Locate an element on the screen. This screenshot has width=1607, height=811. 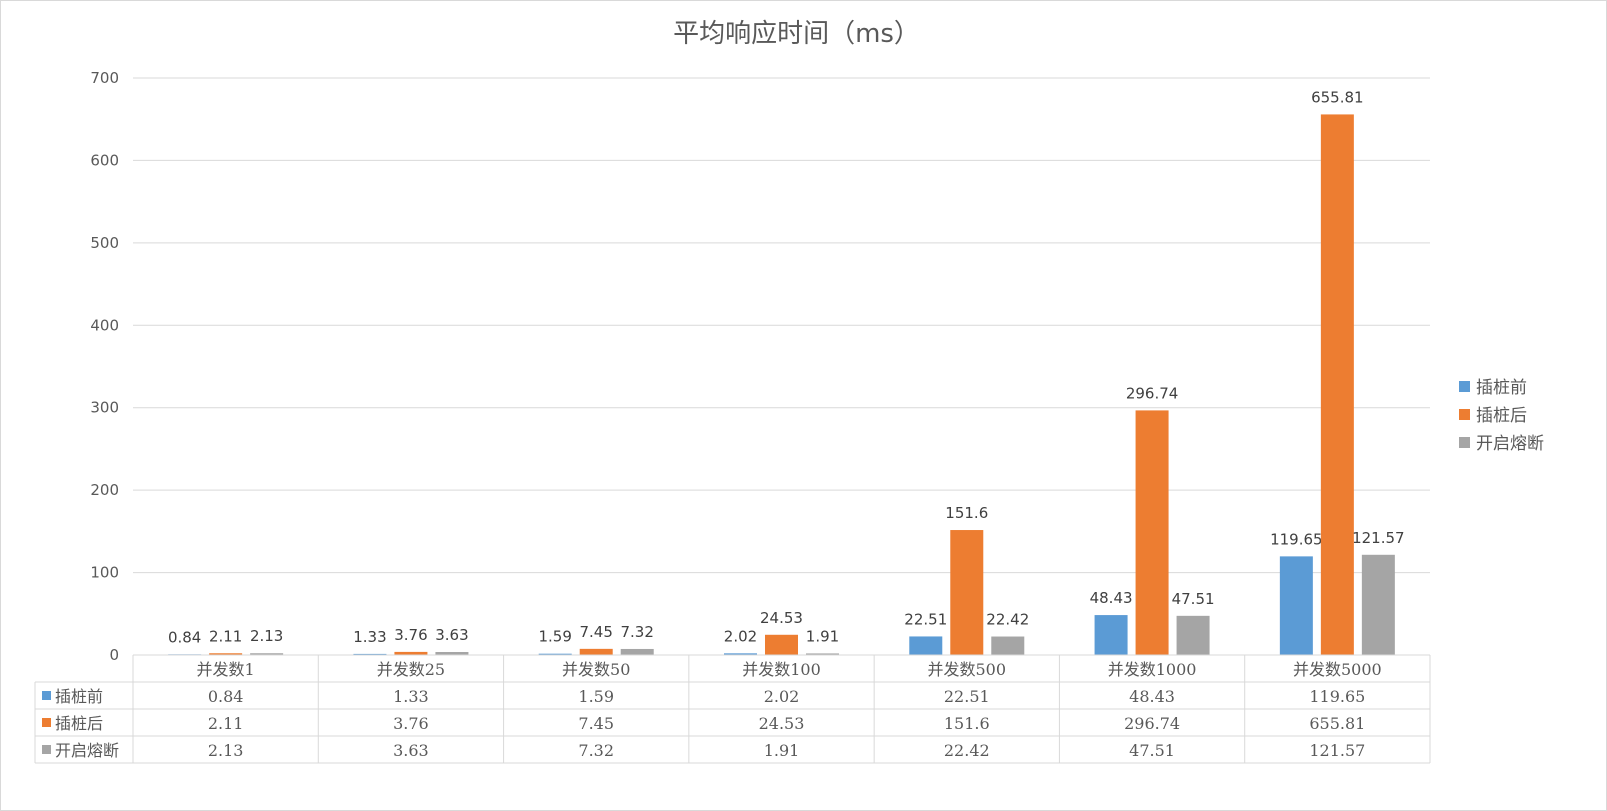
table-cell: 3.63 is located at coordinates (411, 750).